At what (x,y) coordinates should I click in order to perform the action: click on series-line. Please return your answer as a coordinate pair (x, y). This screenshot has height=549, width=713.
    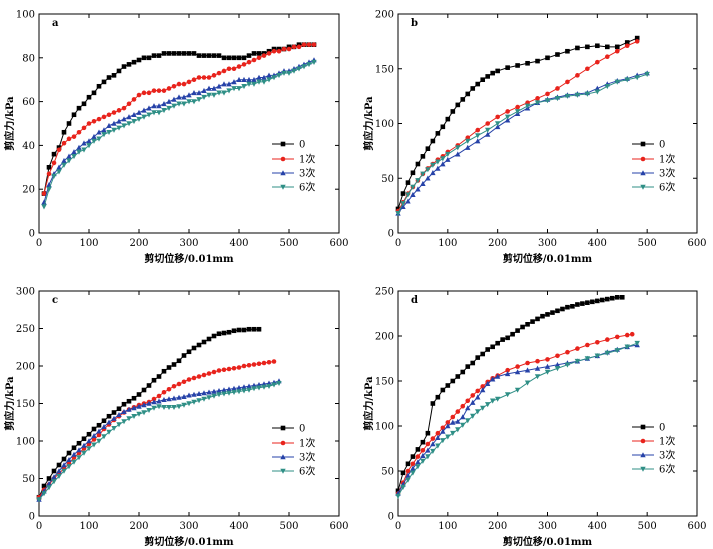
    Looking at the image, I should click on (522, 143).